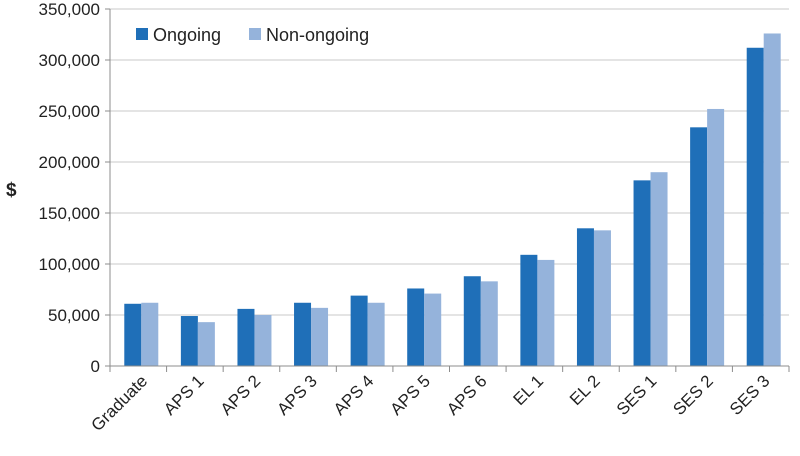  What do you see at coordinates (467, 395) in the screenshot?
I see `x-tick-label: APS 6` at bounding box center [467, 395].